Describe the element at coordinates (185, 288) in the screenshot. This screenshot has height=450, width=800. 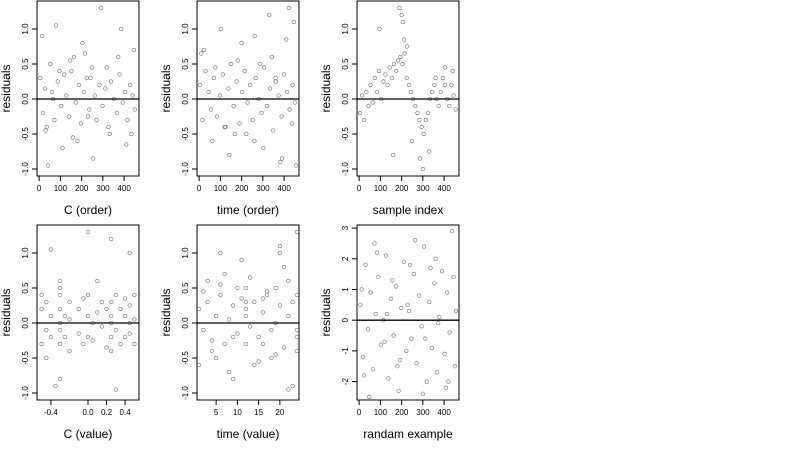
I see `y-tick-label: 0.5` at that location.